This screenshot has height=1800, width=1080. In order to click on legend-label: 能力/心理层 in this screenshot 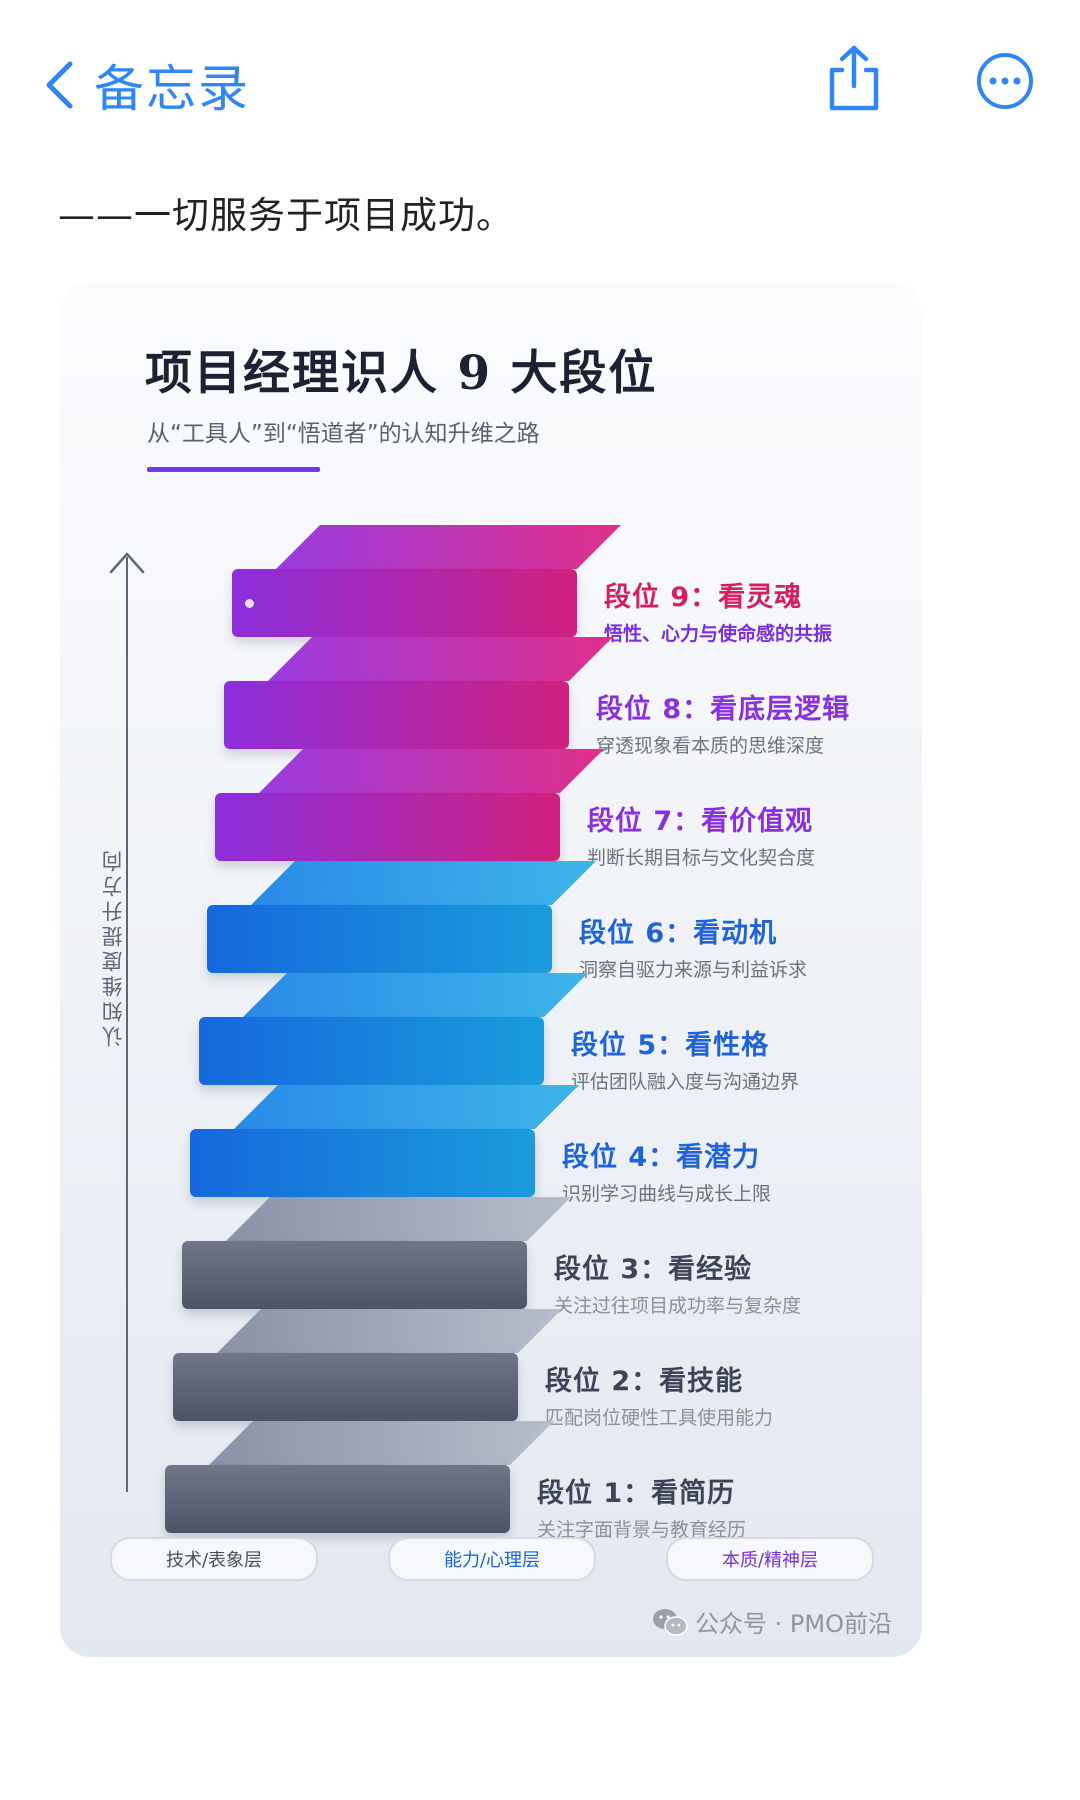, I will do `click(492, 1560)`.